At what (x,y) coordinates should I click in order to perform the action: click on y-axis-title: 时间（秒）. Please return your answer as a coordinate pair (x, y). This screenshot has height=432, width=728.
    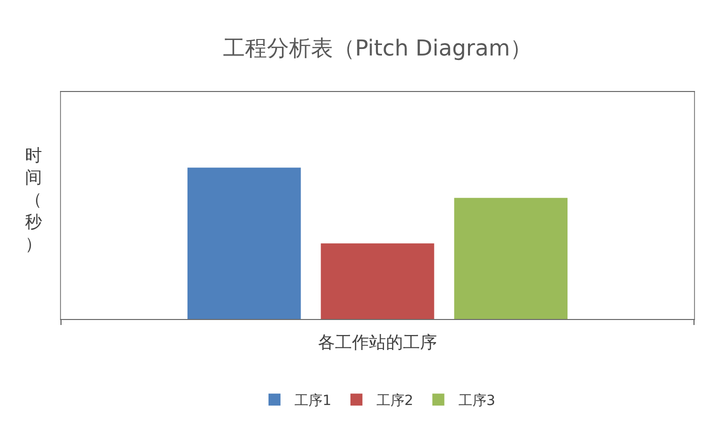
    Looking at the image, I should click on (33, 200).